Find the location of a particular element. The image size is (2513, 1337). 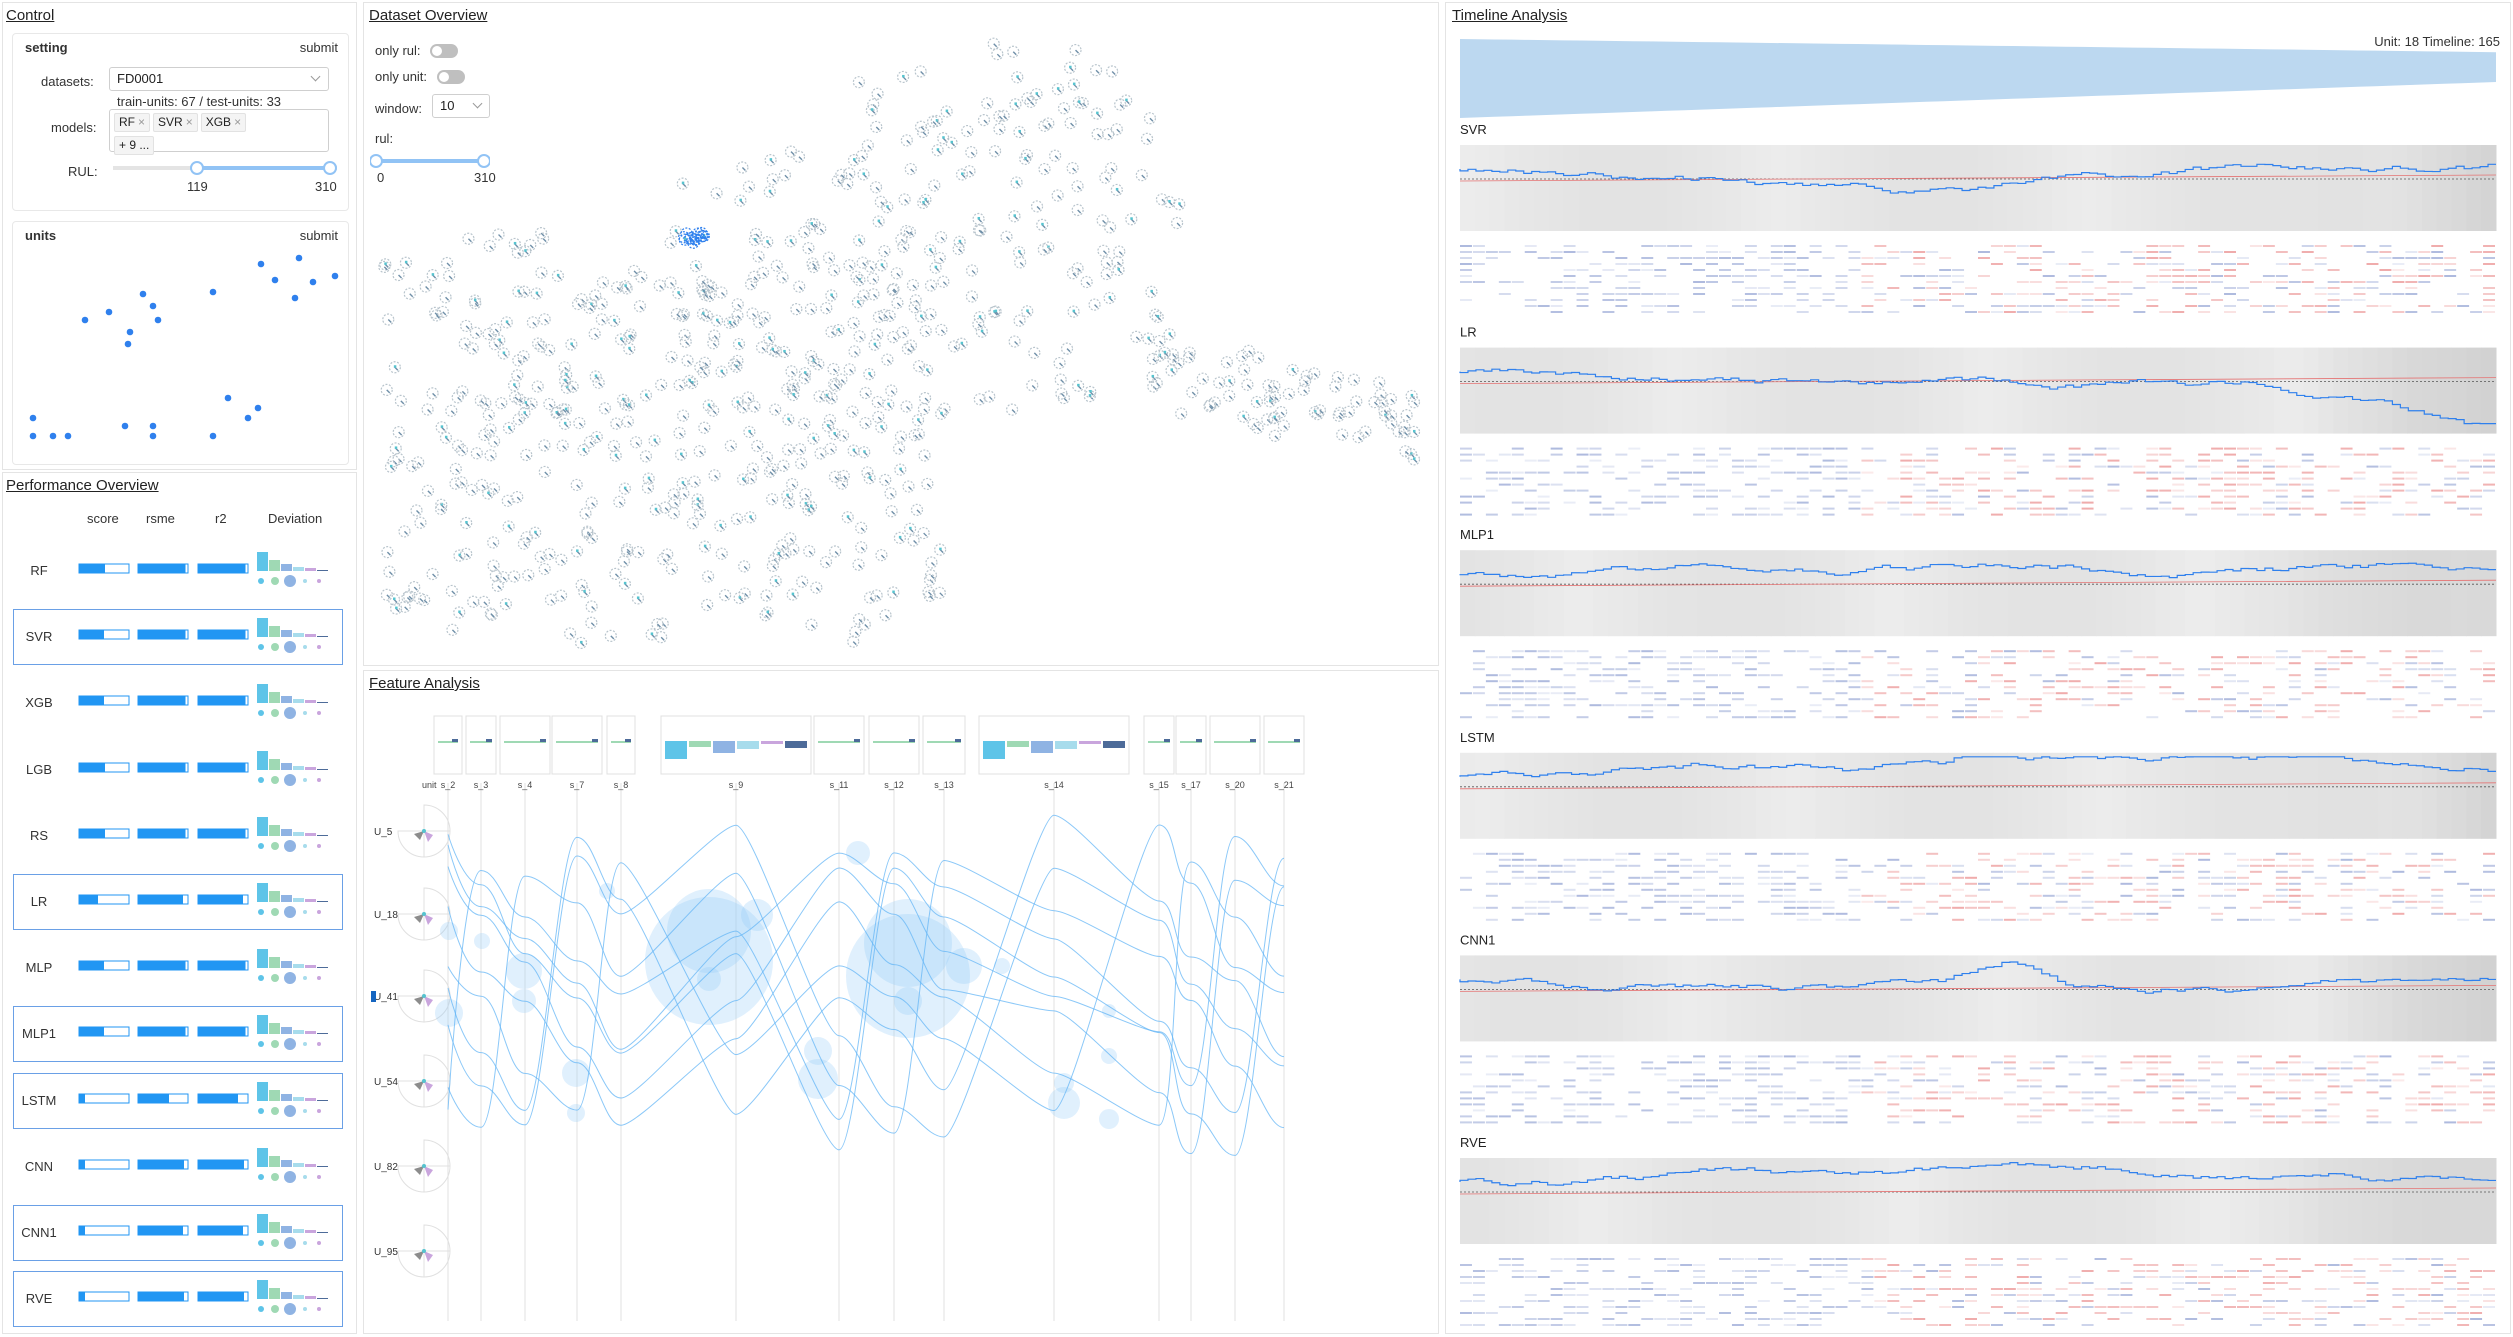

metric-bar-frame is located at coordinates (104, 1230).